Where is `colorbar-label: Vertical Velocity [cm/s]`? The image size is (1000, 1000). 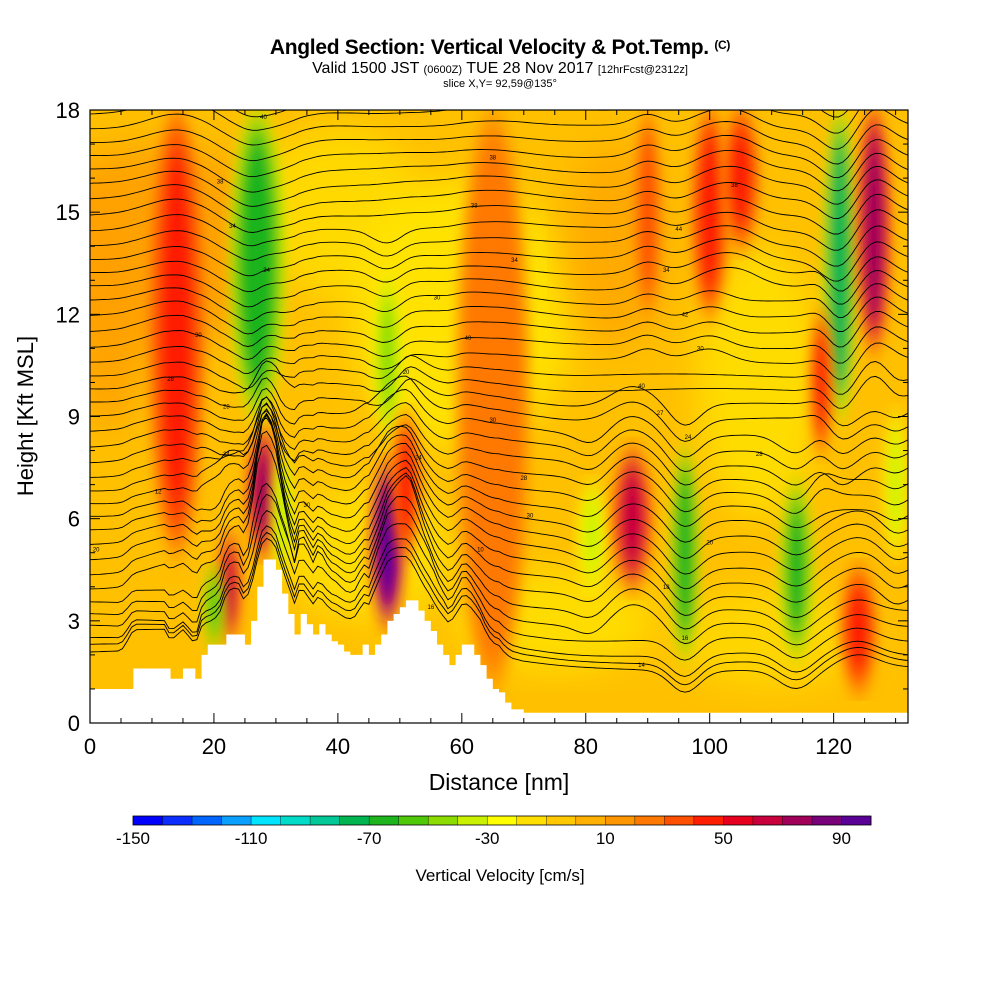 colorbar-label: Vertical Velocity [cm/s] is located at coordinates (499, 875).